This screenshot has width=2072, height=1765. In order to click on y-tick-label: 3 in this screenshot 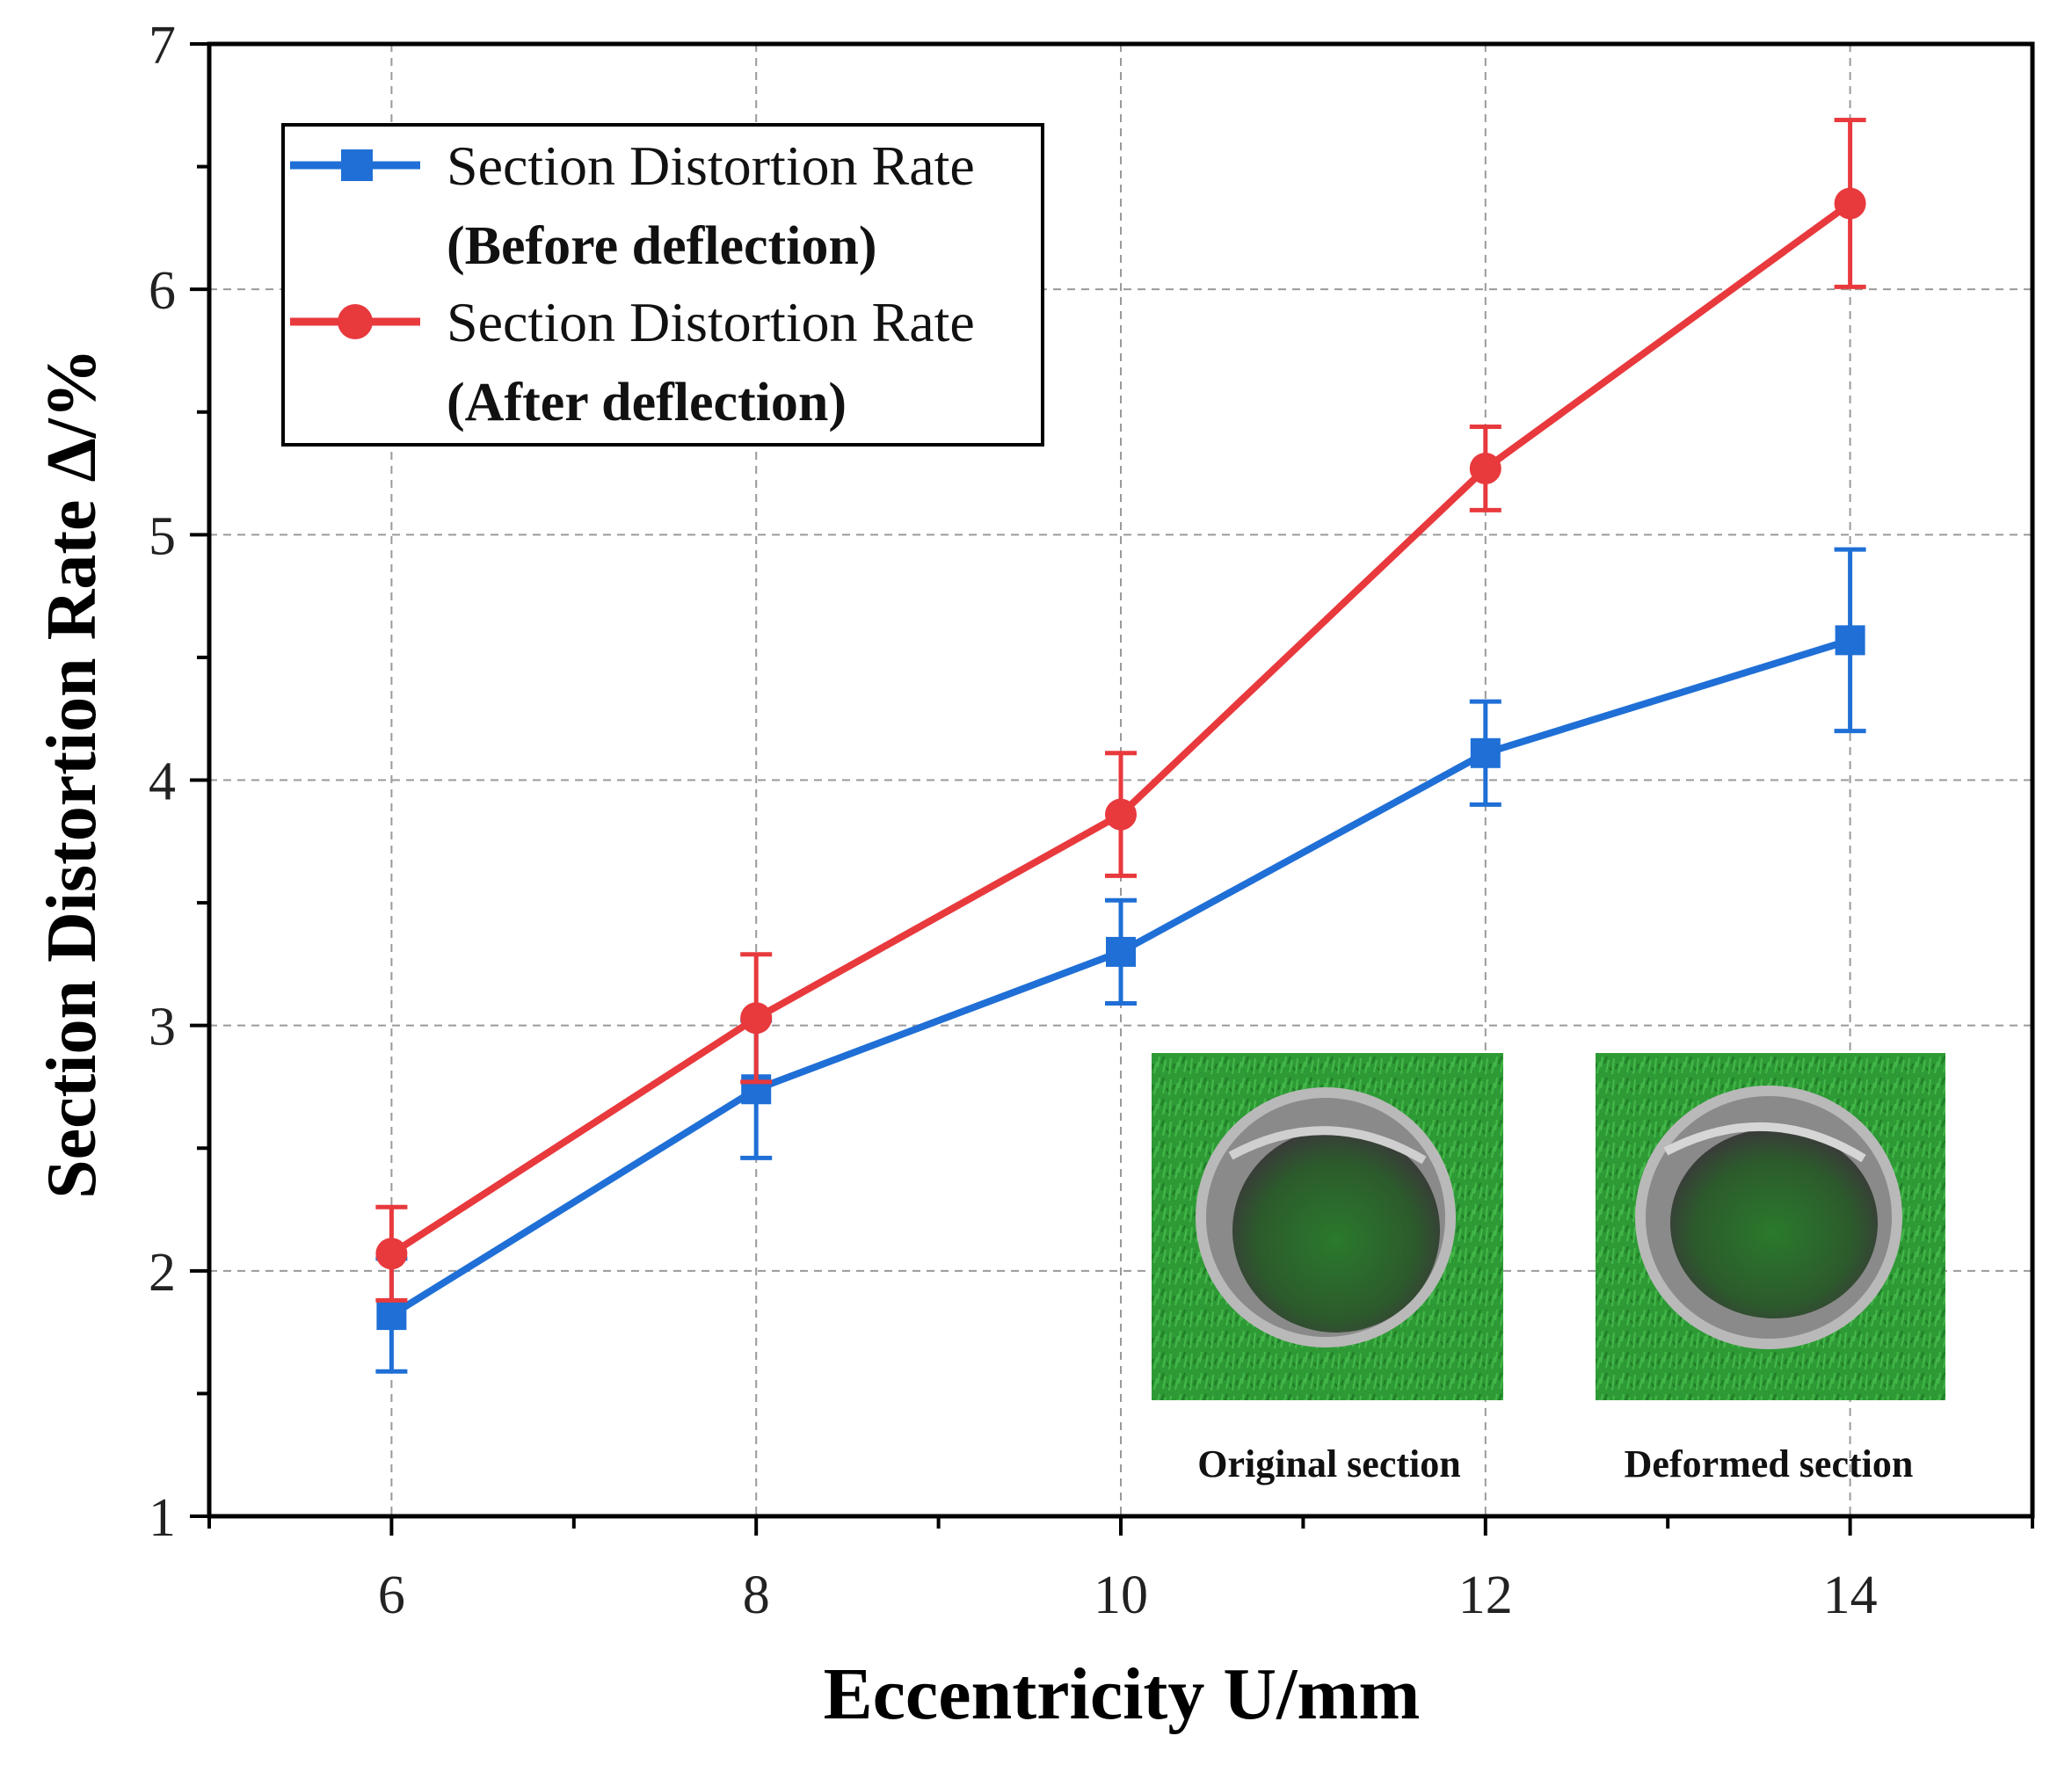, I will do `click(162, 1027)`.